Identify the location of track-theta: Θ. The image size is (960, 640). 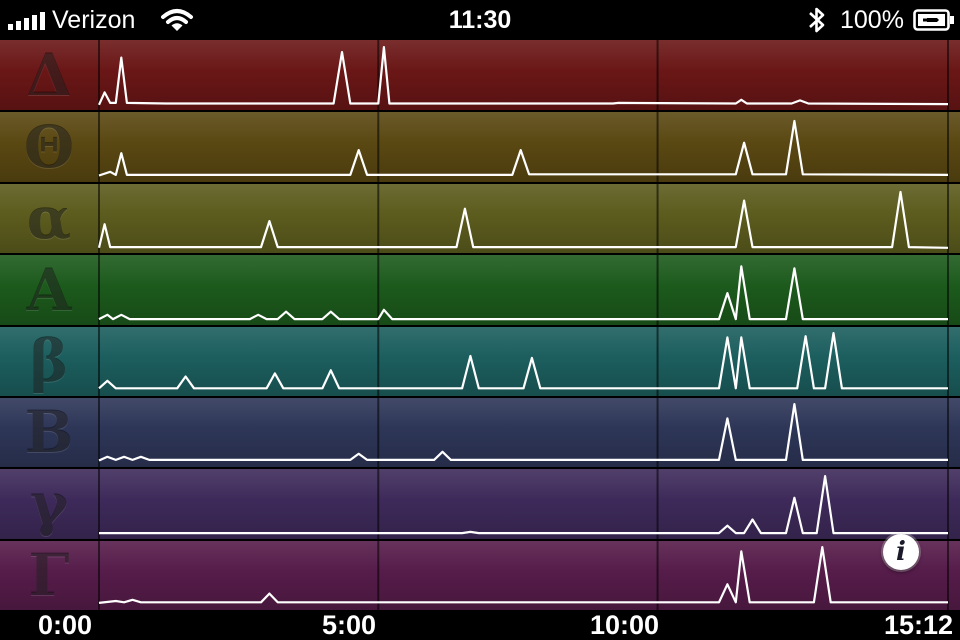
(480, 147).